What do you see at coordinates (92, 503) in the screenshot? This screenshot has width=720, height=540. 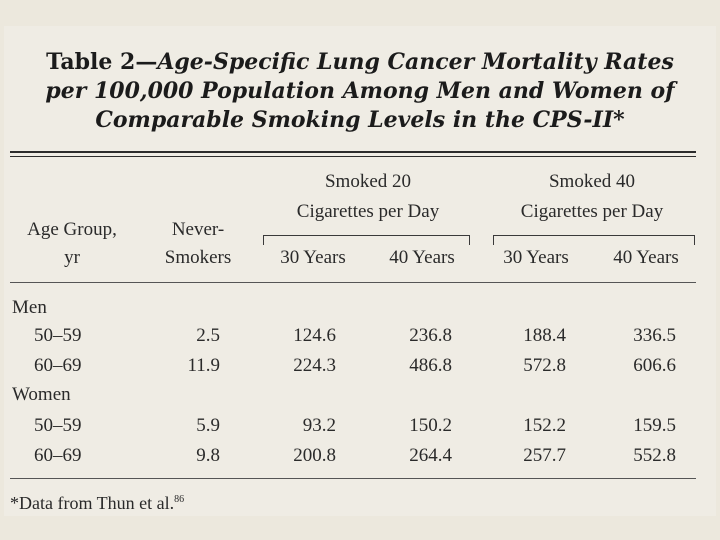 I see `footnote-text: *Data from Thun et al.` at bounding box center [92, 503].